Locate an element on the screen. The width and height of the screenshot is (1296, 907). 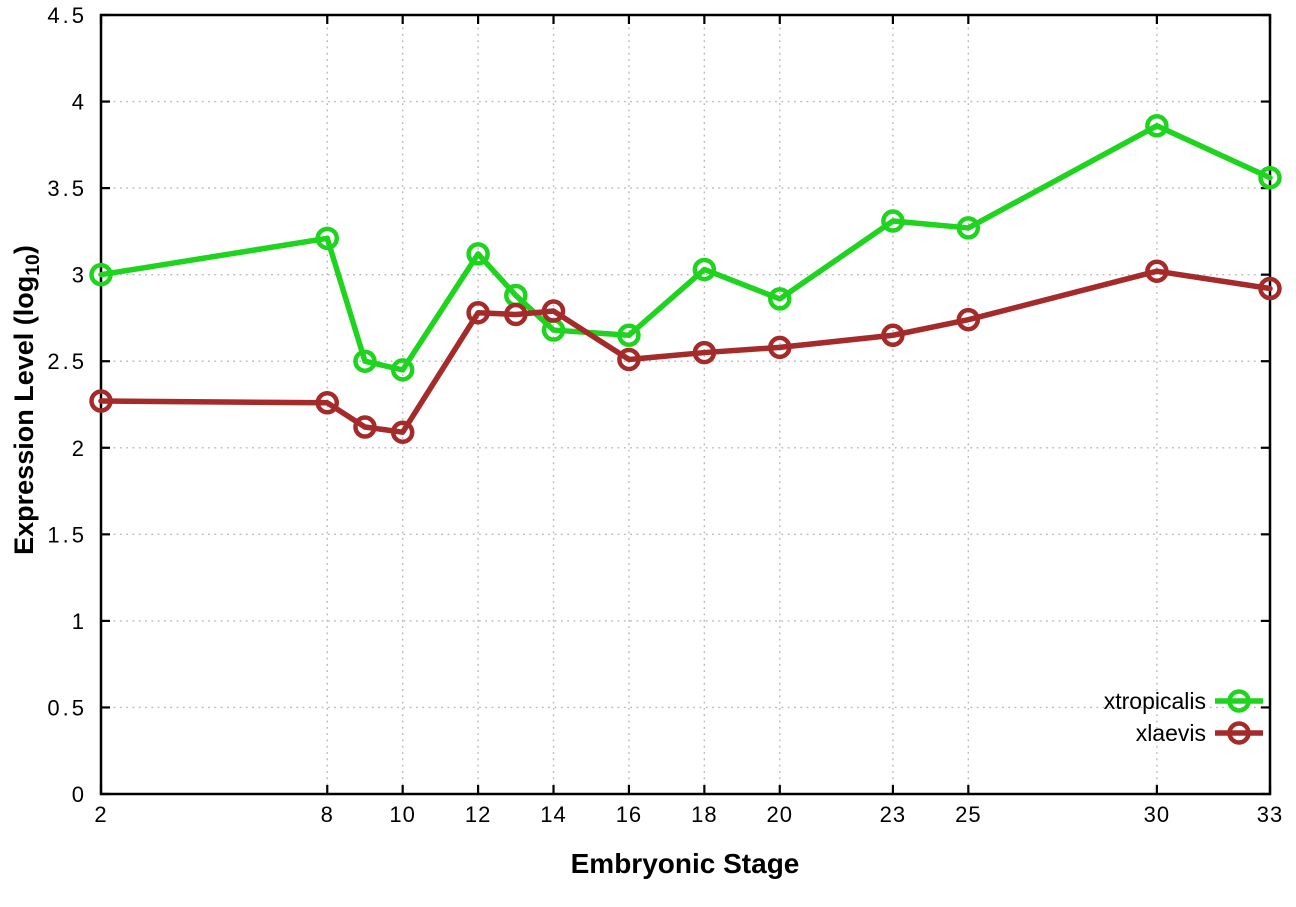
y-tick-label: 0 is located at coordinates (79, 794).